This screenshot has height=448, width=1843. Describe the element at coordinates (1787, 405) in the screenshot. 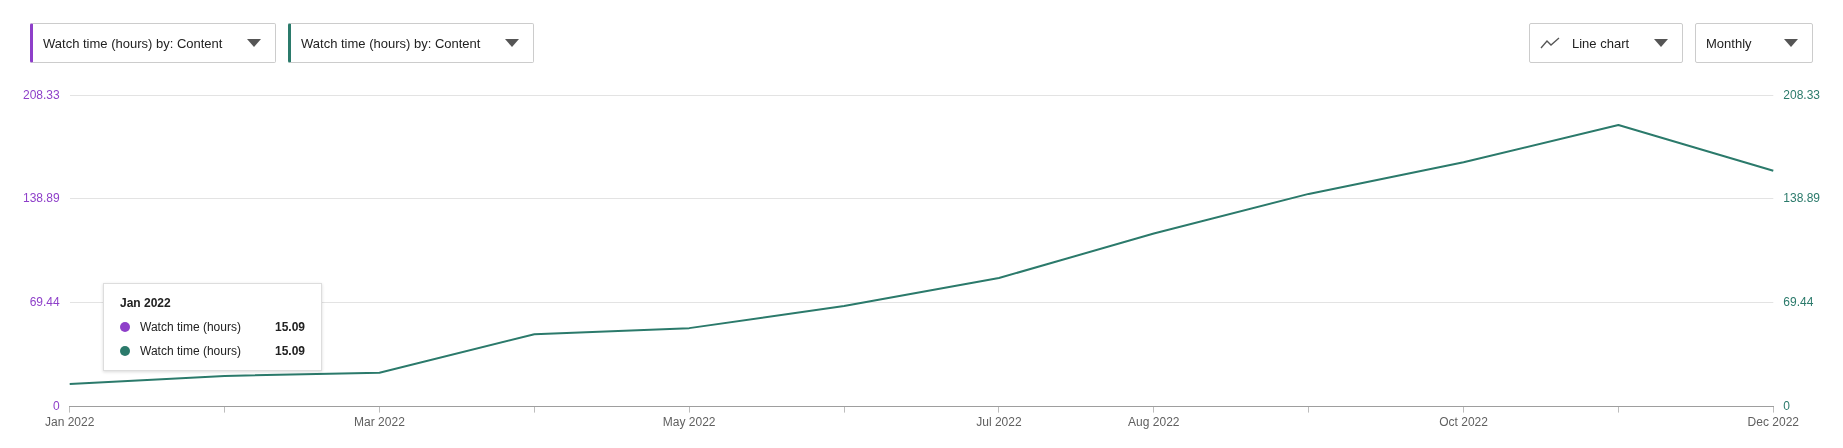

I see `y2-tick-label: 0` at that location.